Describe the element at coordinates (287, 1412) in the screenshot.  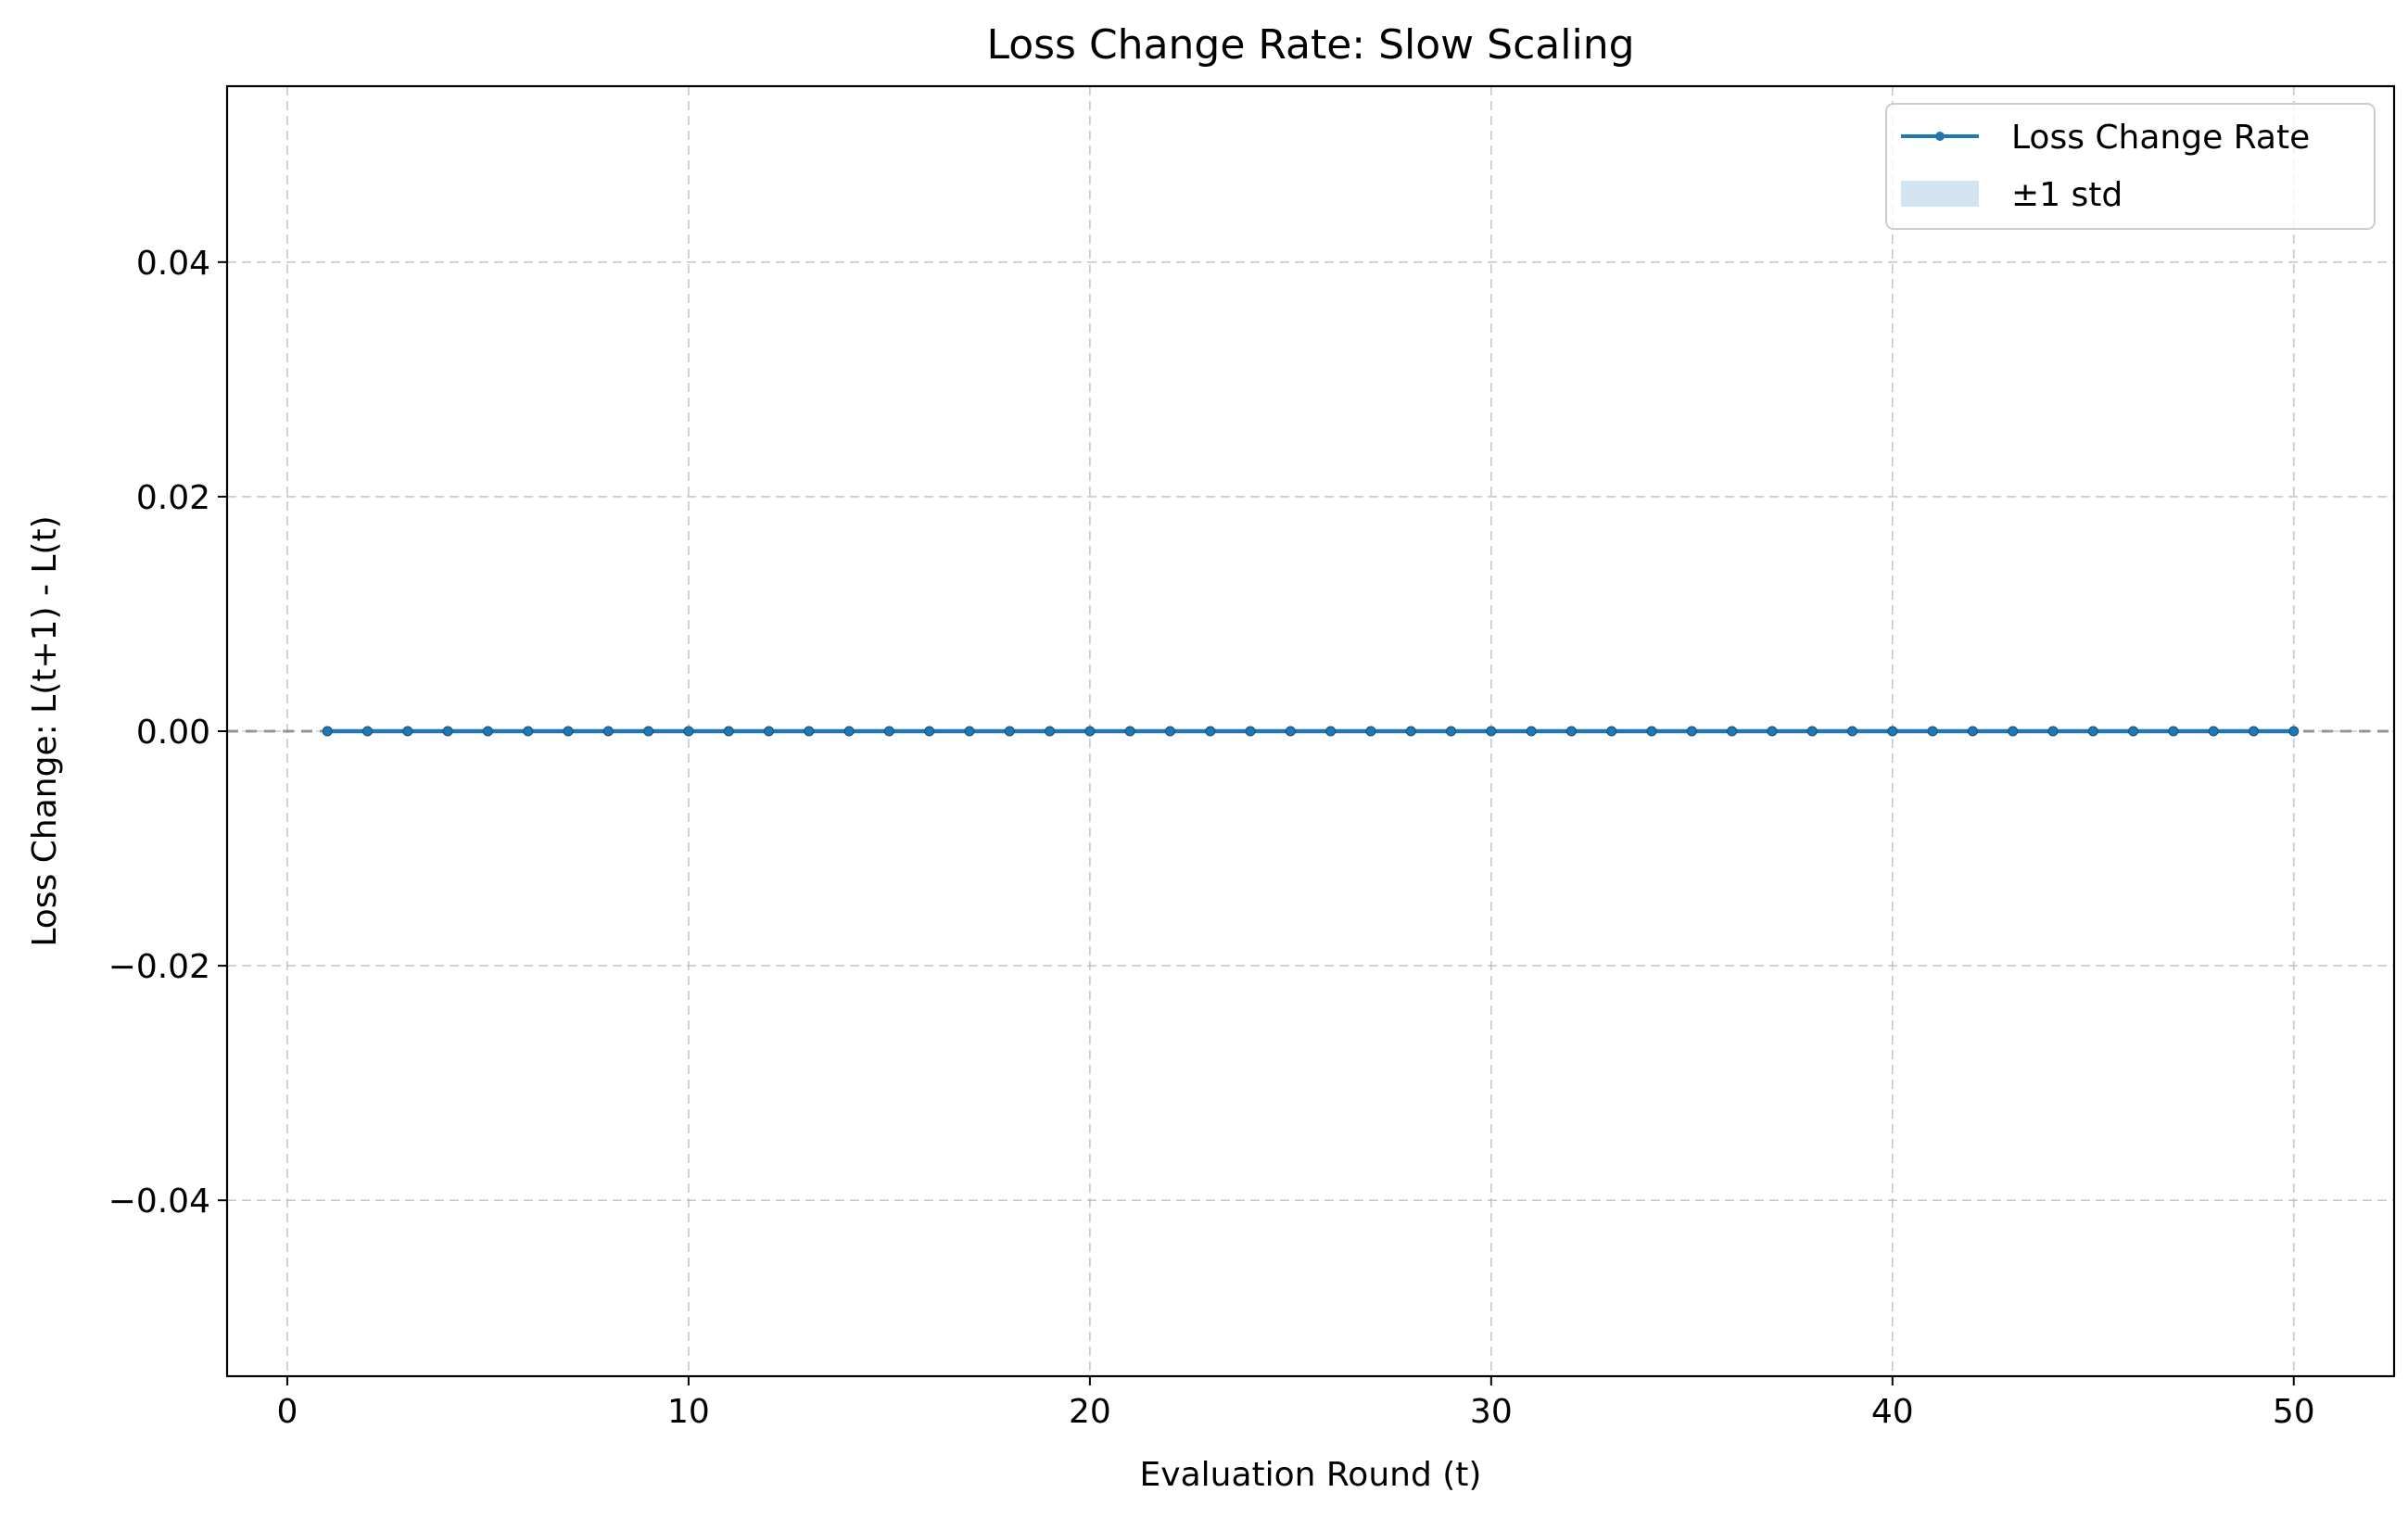
I see `x-tick-label-0: 0` at that location.